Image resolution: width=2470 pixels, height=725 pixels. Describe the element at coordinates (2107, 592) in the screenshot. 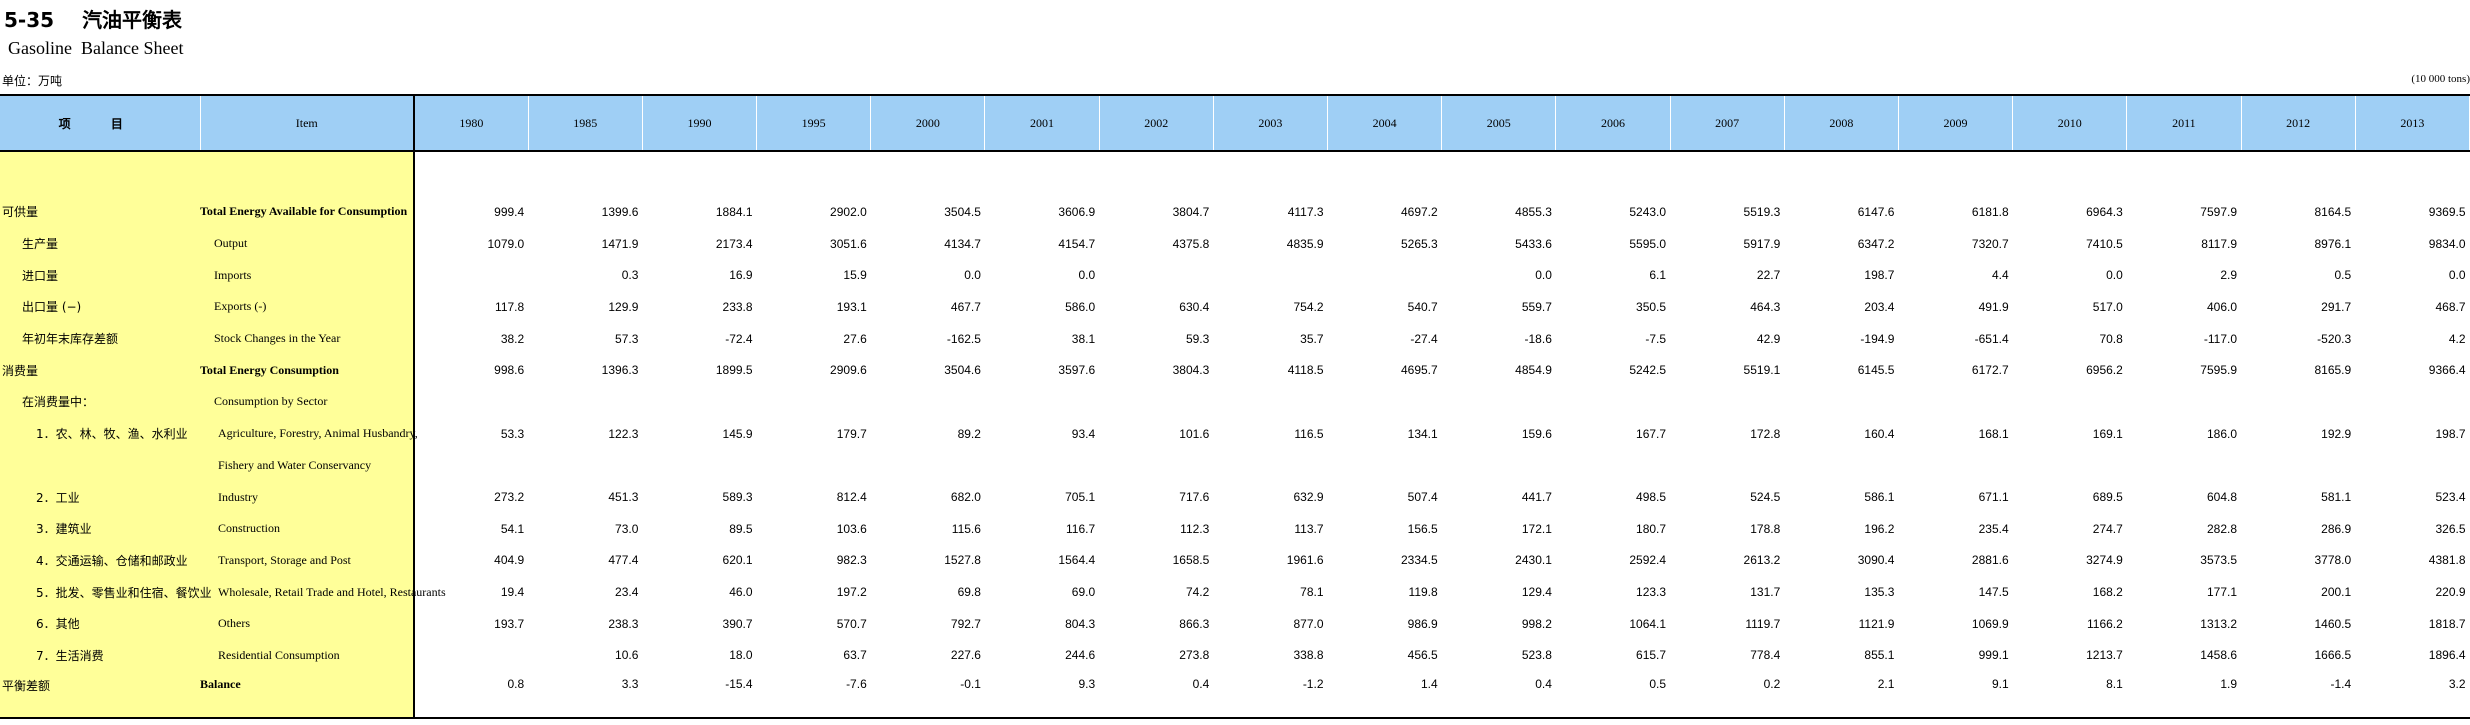

I see `value-cell: 168.2` at that location.